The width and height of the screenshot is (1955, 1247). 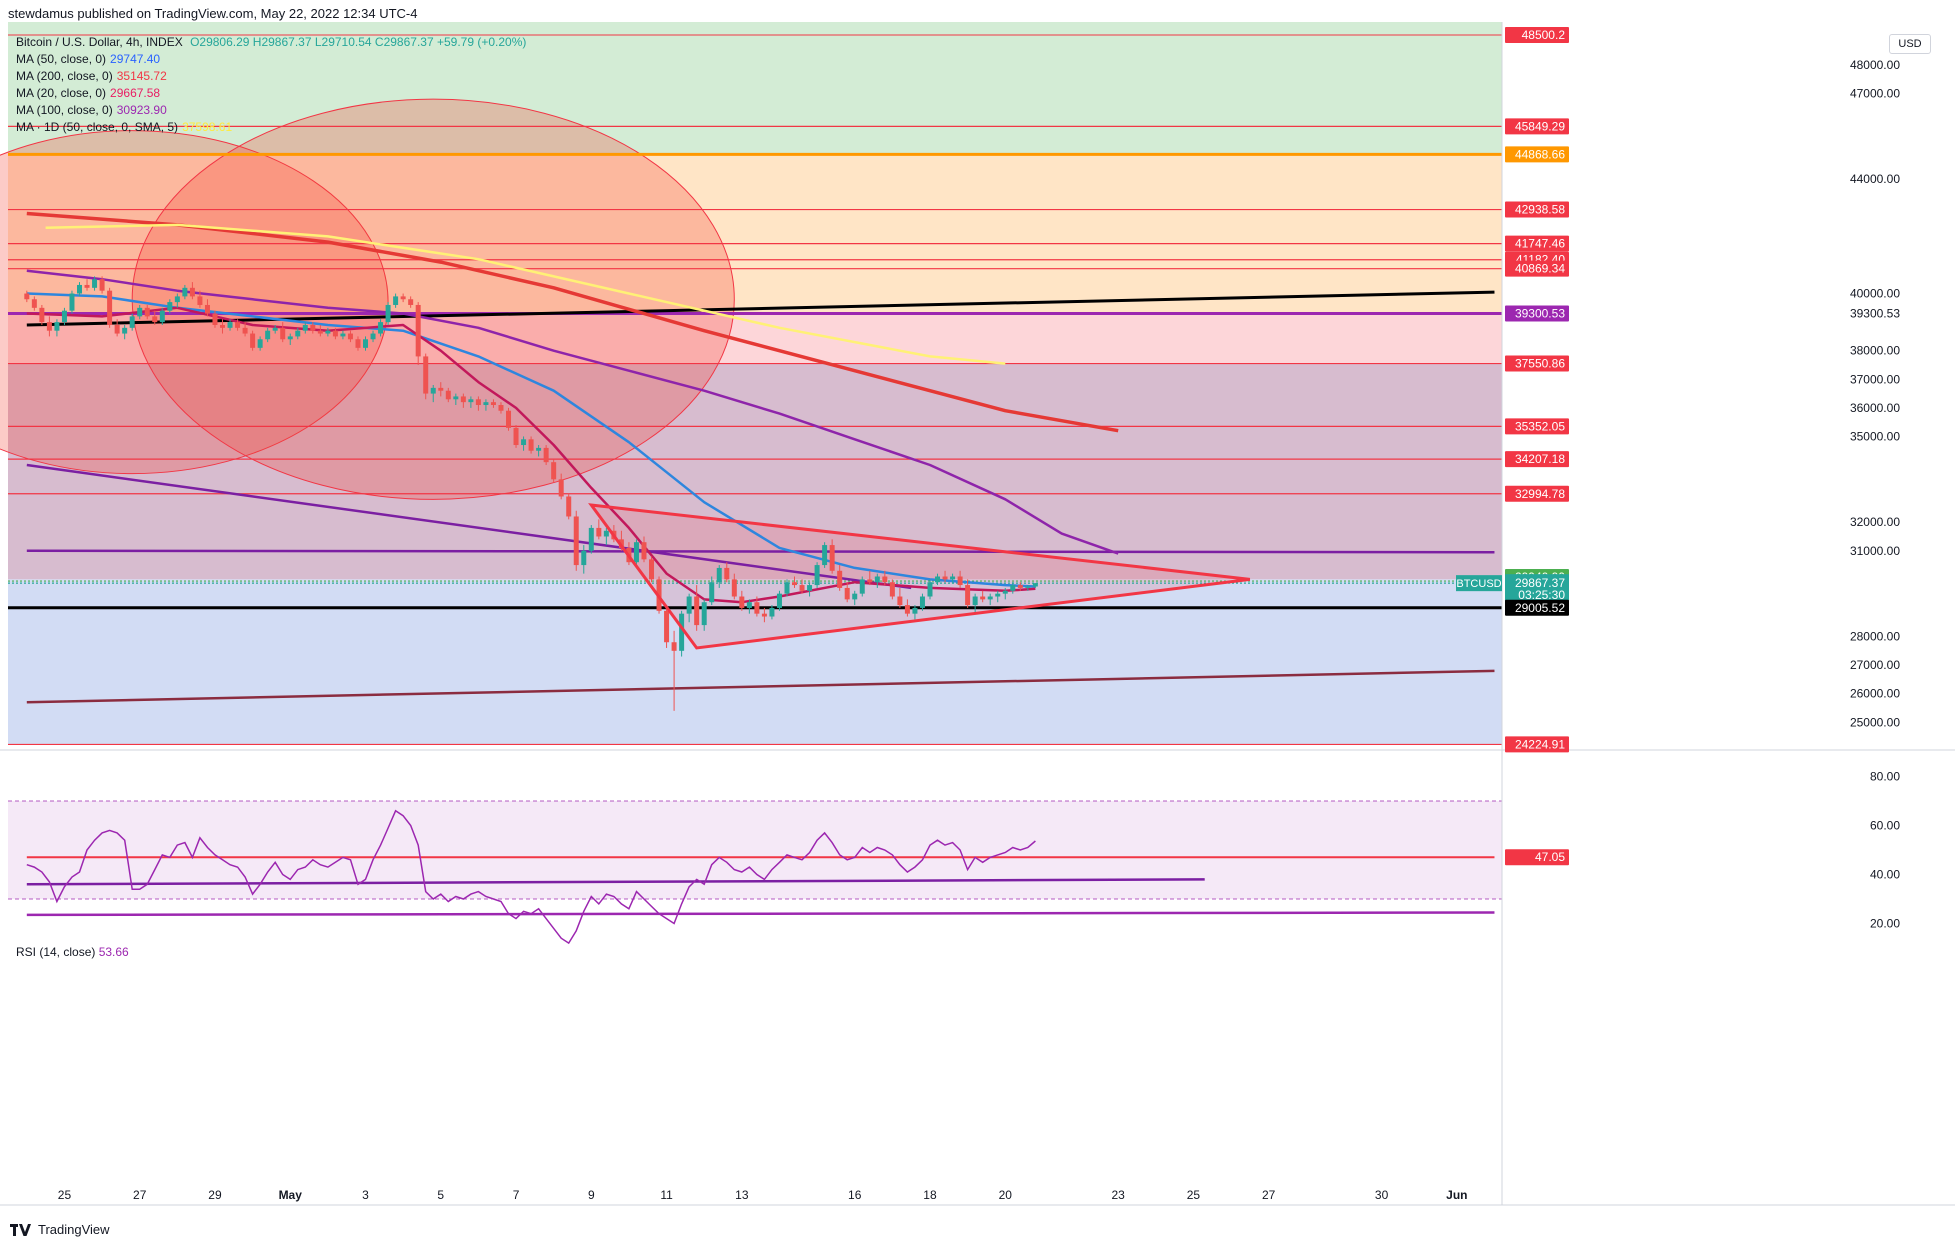 I want to click on price-zone, so click(x=755, y=471).